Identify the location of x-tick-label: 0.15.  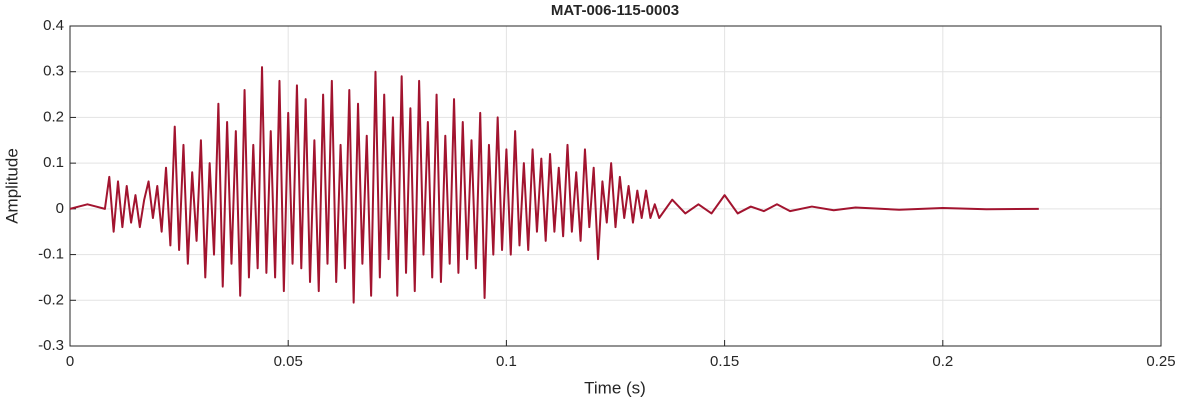
(724, 361).